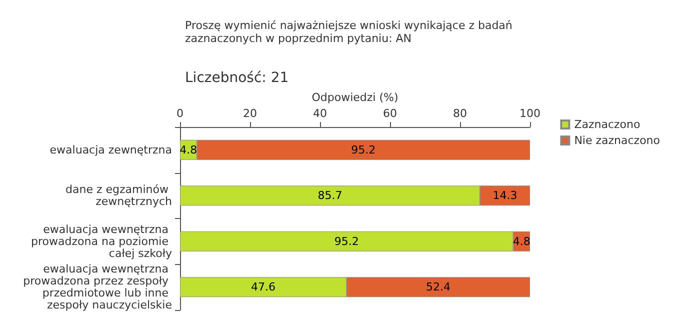 Image resolution: width=680 pixels, height=320 pixels. I want to click on legend-label: Nie zaznaczono, so click(617, 140).